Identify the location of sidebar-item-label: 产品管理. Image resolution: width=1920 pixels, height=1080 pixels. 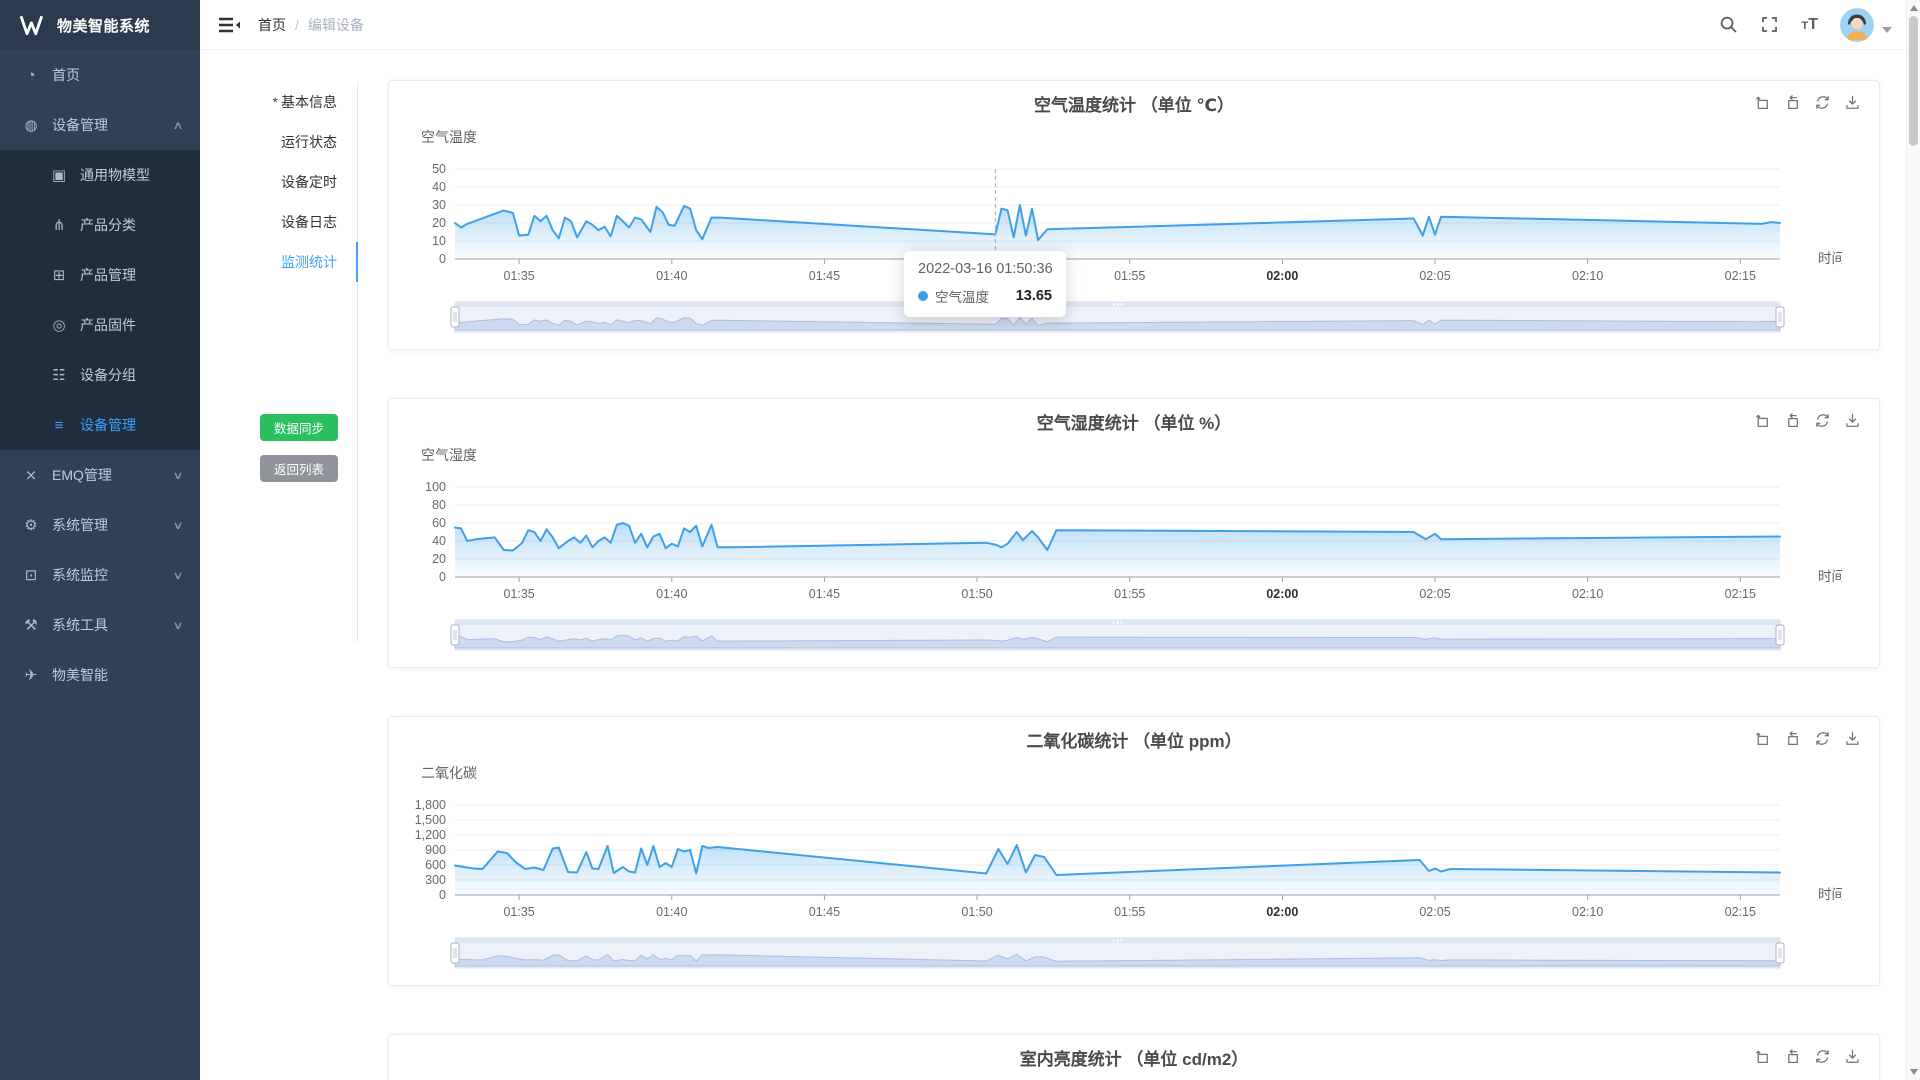
(108, 275).